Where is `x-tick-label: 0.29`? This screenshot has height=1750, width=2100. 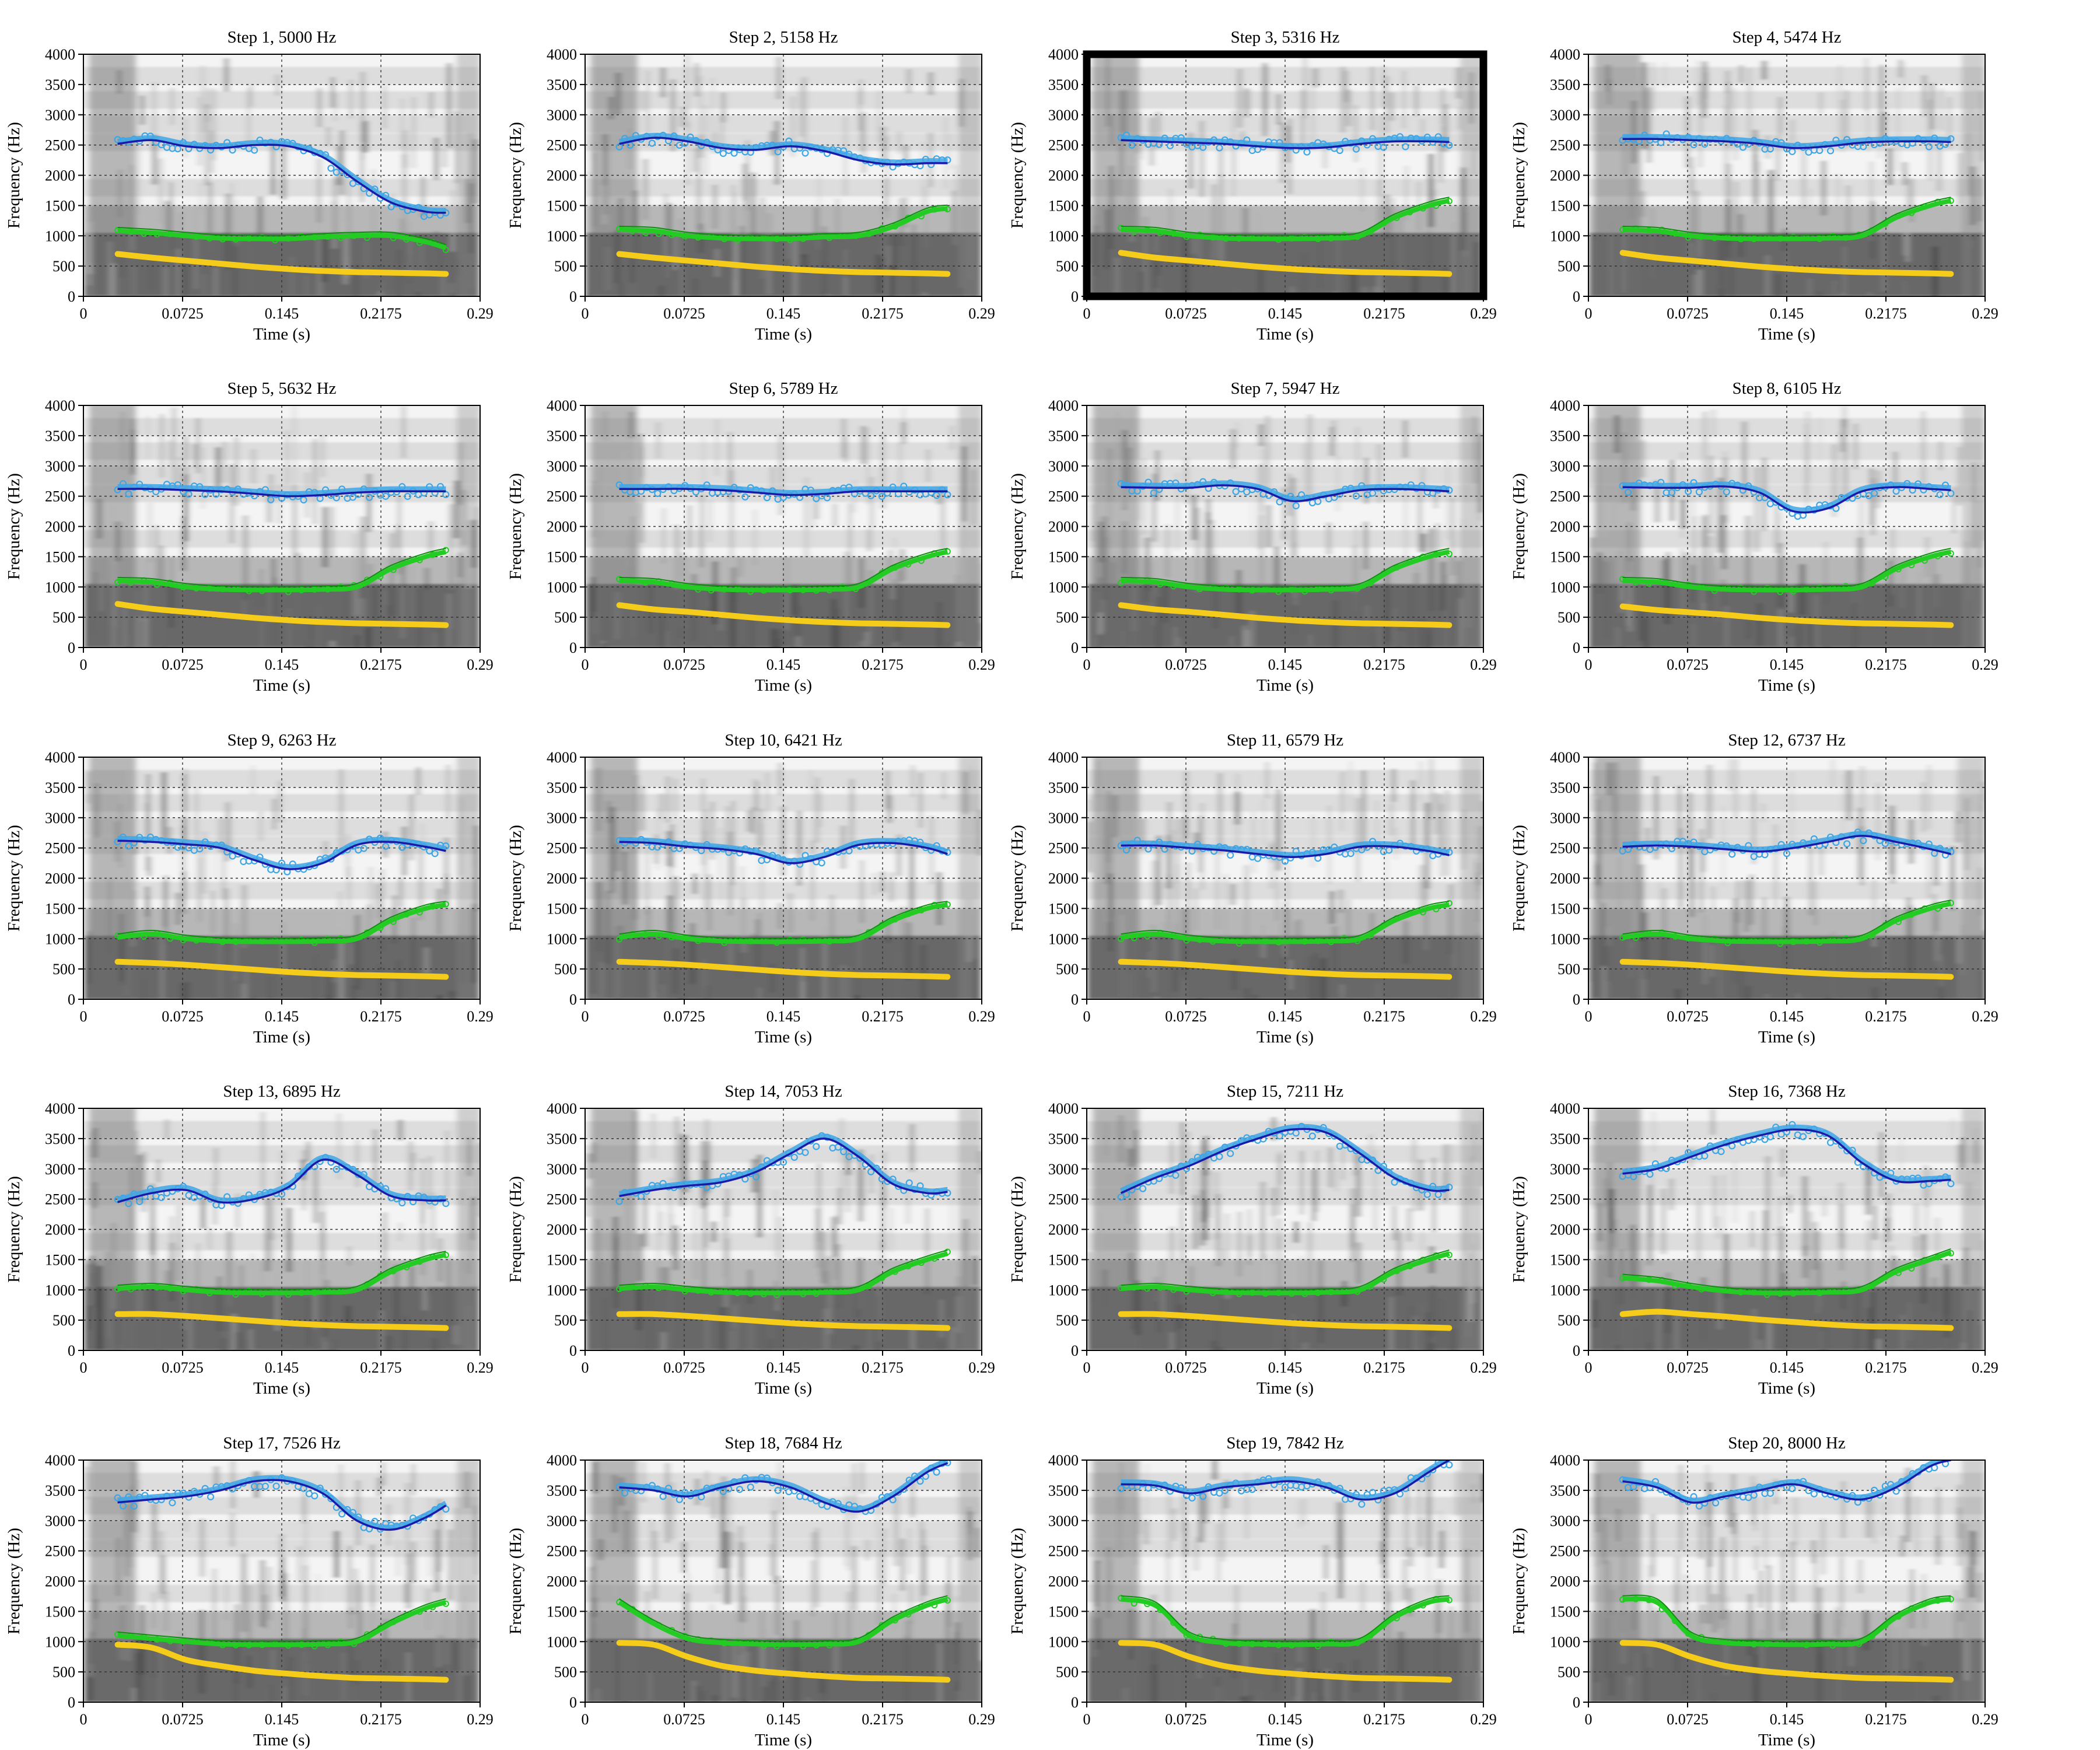 x-tick-label: 0.29 is located at coordinates (480, 1016).